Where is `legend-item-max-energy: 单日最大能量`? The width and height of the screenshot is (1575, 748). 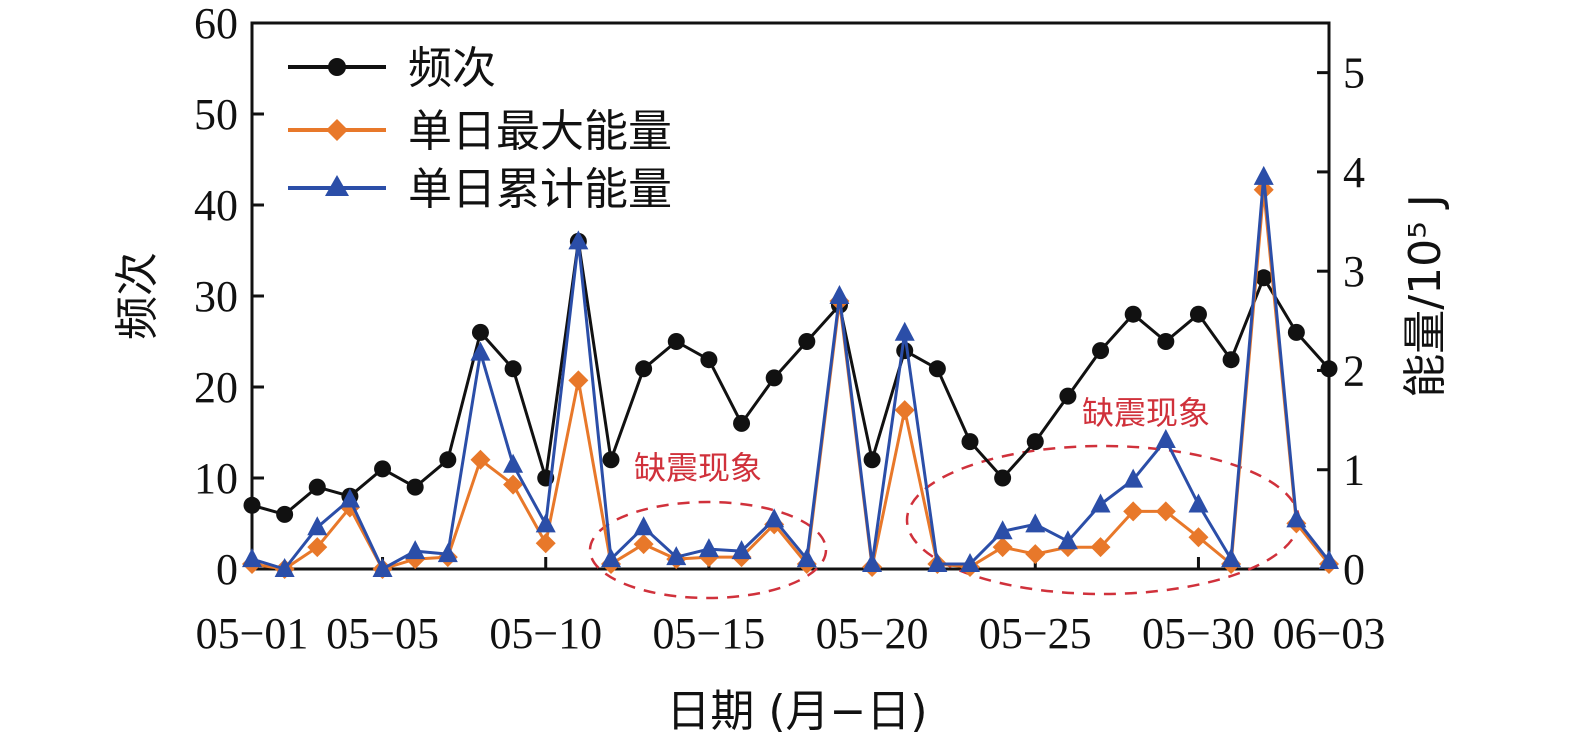
legend-item-max-energy: 单日最大能量 is located at coordinates (480, 131).